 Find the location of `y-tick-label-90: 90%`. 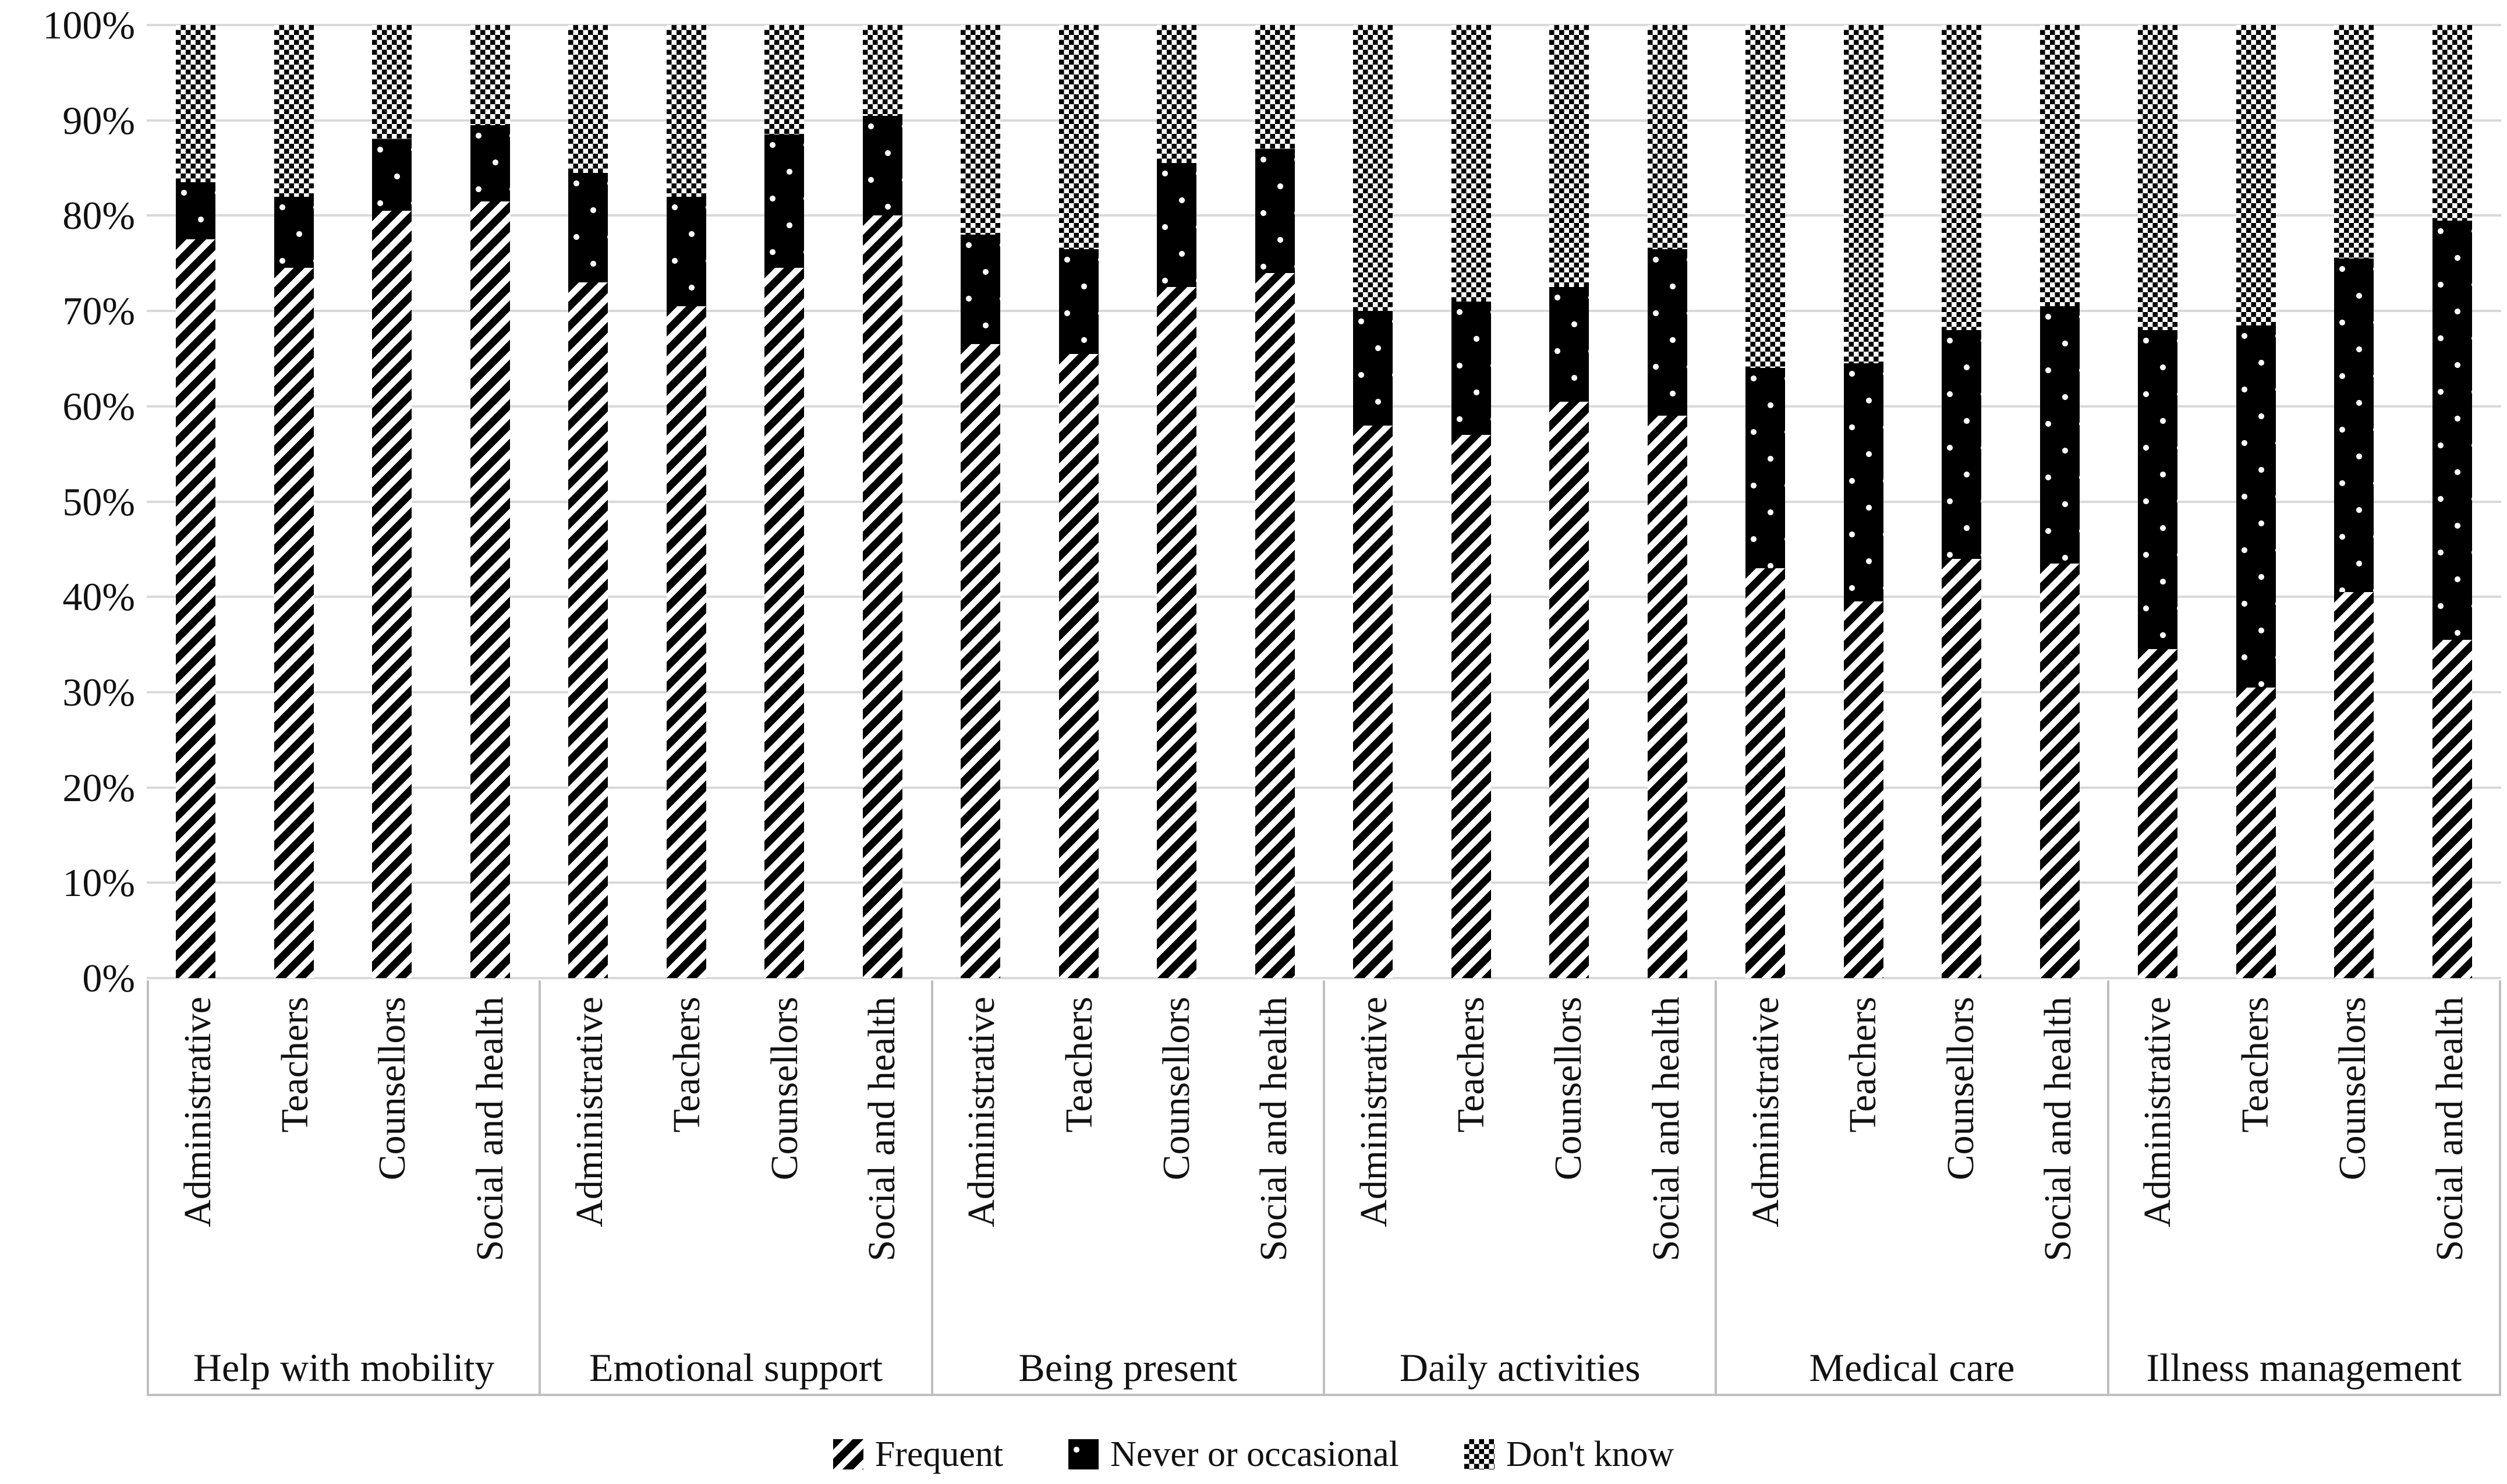

y-tick-label-90: 90% is located at coordinates (98, 120).